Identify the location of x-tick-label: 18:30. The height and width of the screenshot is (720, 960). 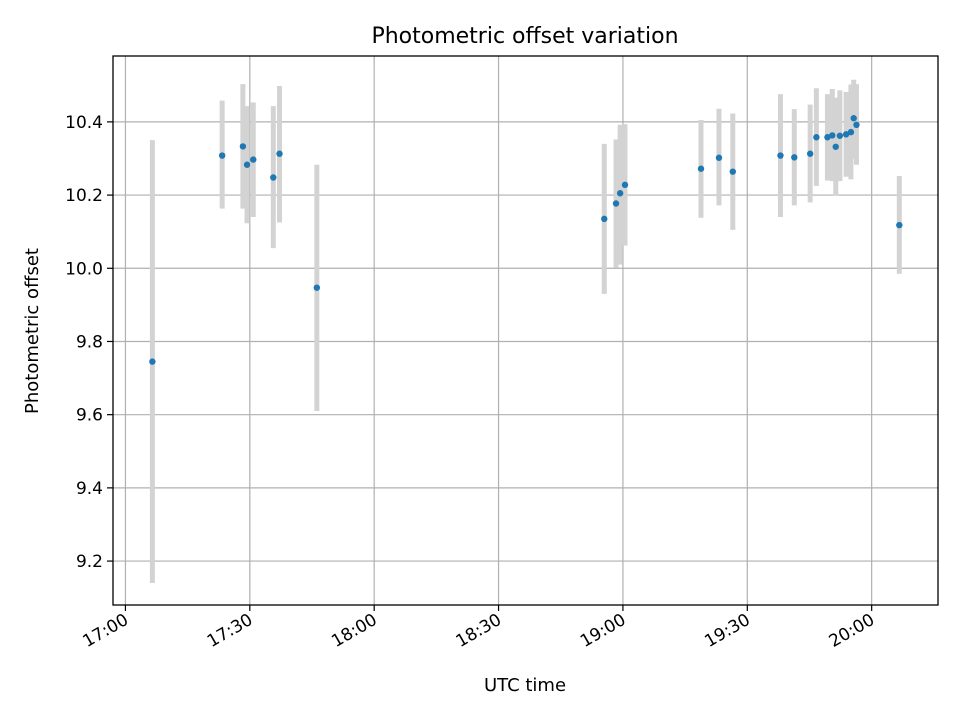
(479, 631).